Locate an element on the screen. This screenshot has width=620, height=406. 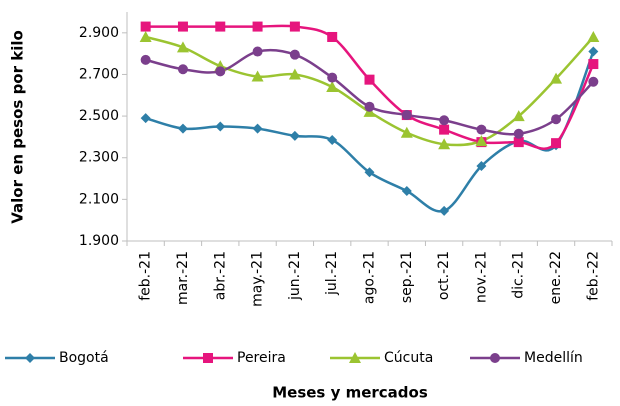
x-tick-label: feb.-21 is located at coordinates (146, 276).